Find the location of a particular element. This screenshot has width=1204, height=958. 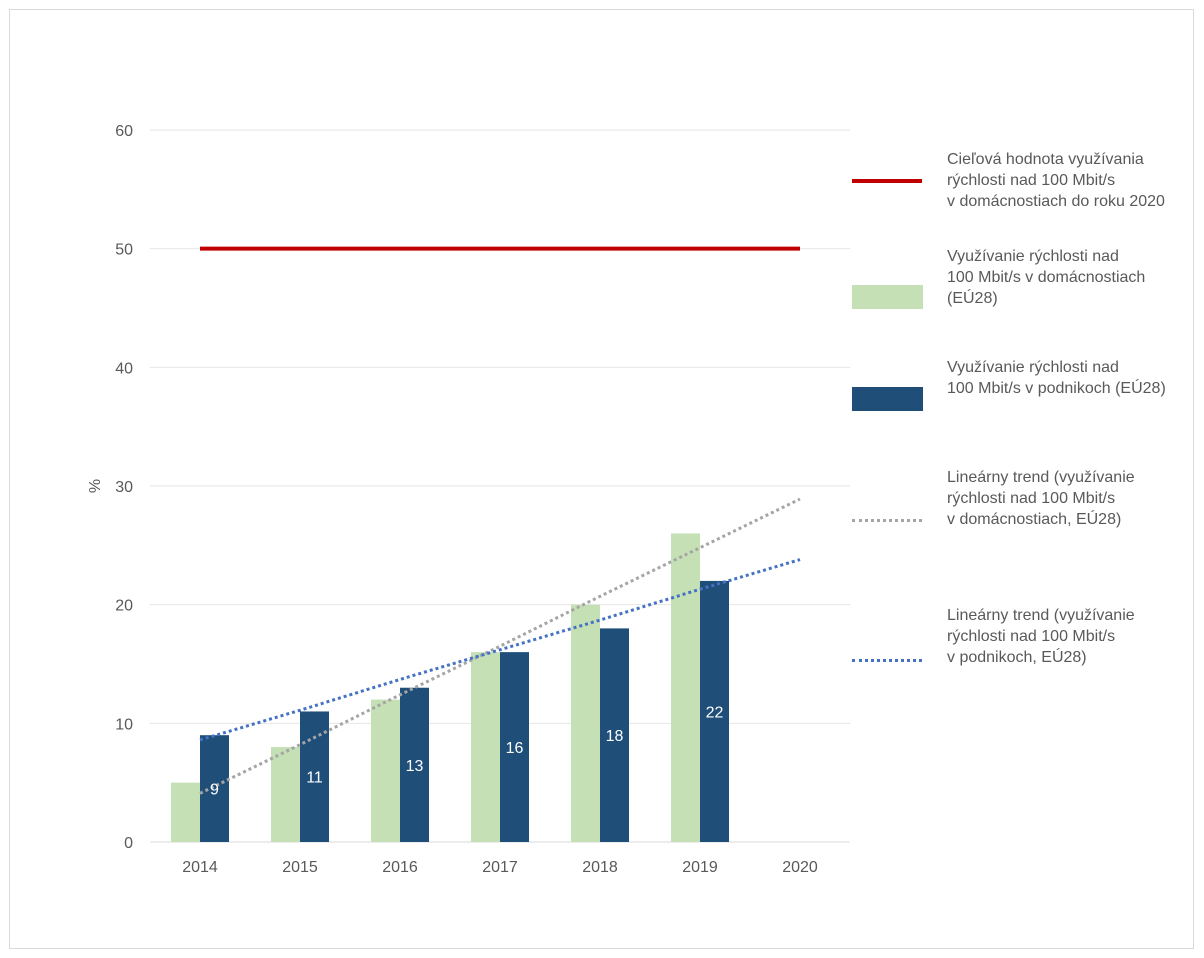

data-label: 18 is located at coordinates (615, 736).